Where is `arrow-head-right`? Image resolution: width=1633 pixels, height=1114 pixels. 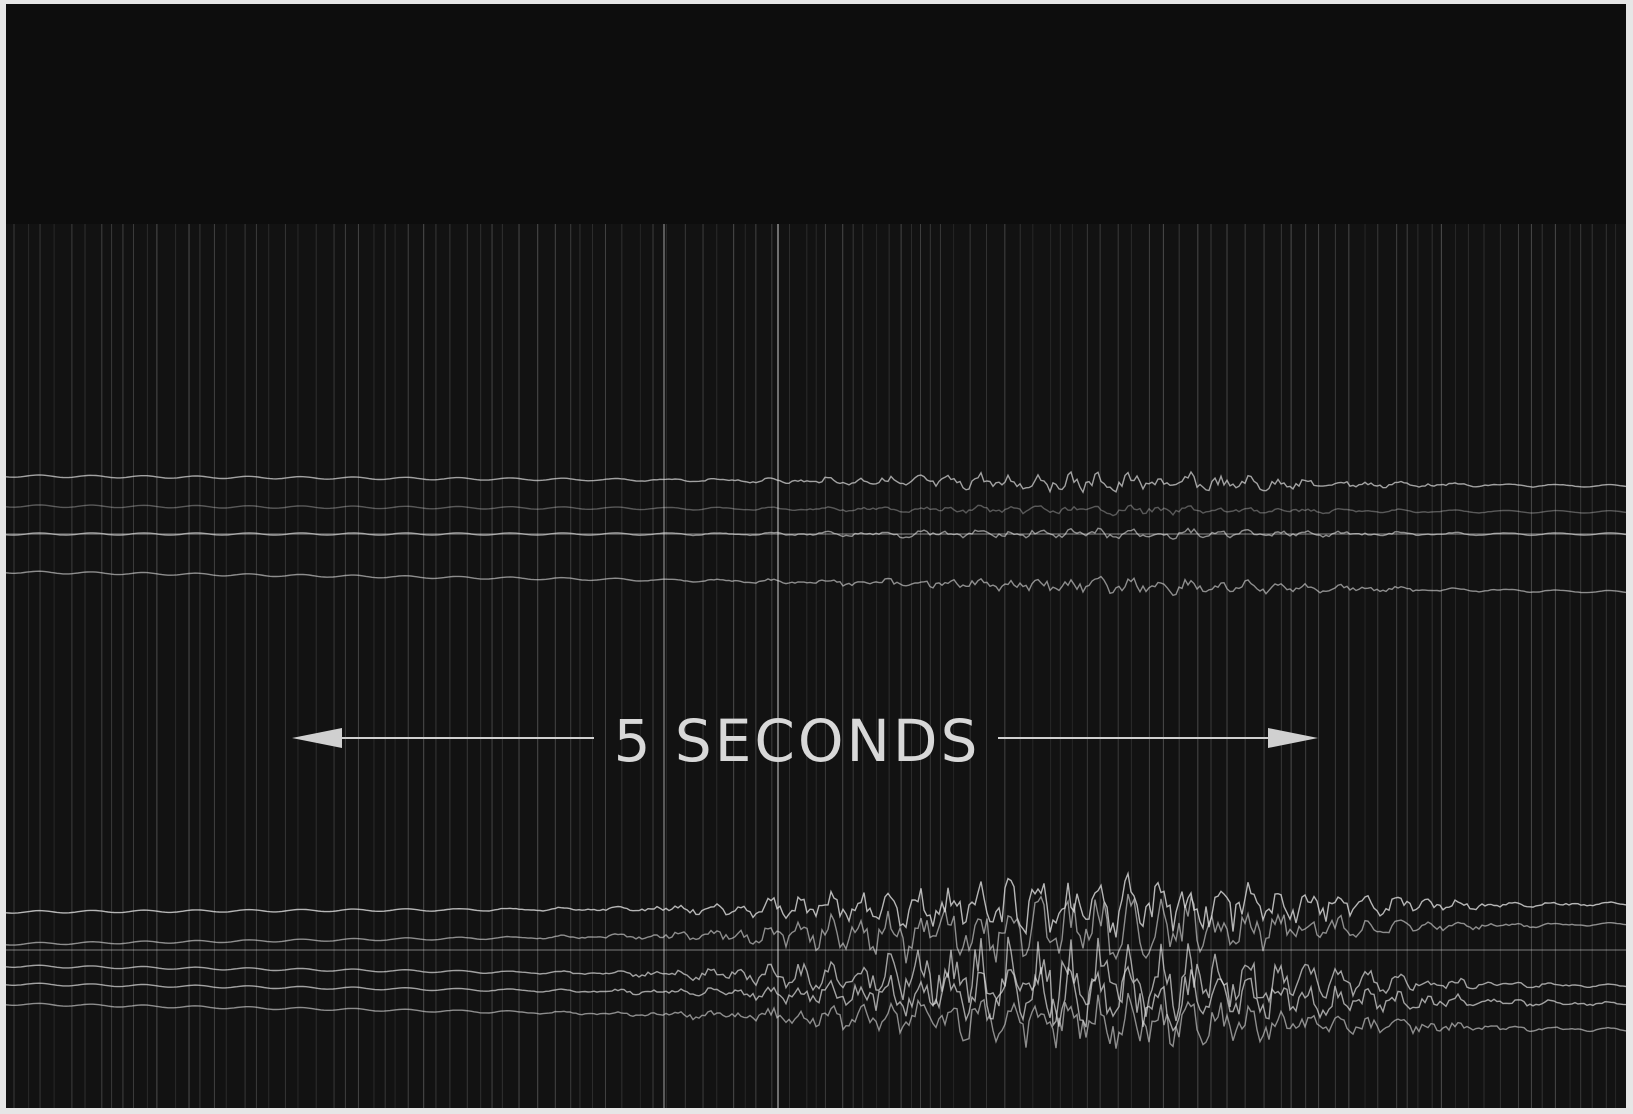
arrow-head-right is located at coordinates (1293, 738).